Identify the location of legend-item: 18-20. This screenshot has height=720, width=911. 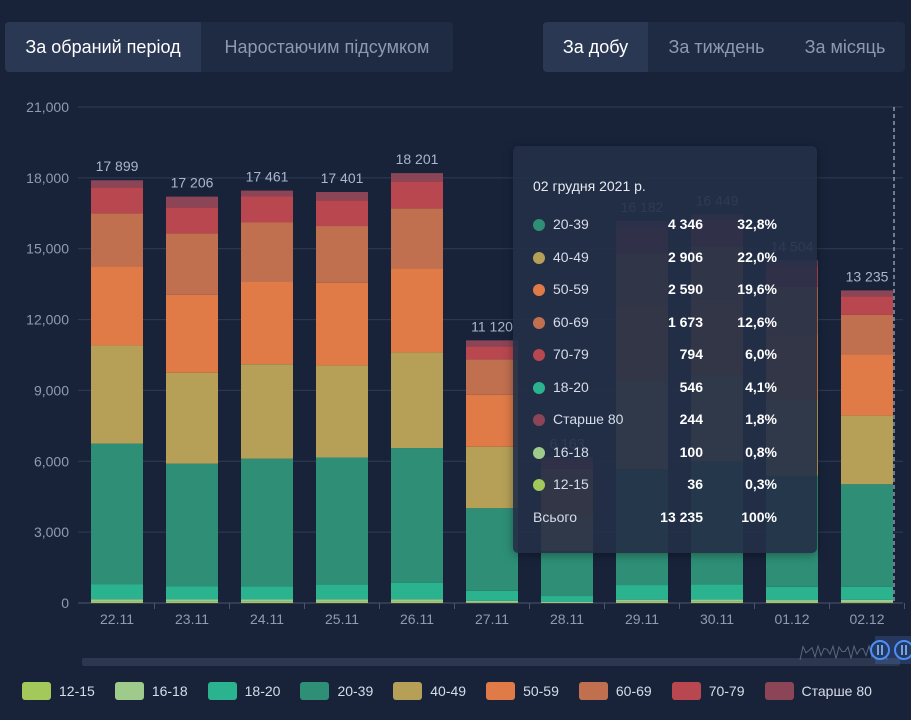
(243, 691).